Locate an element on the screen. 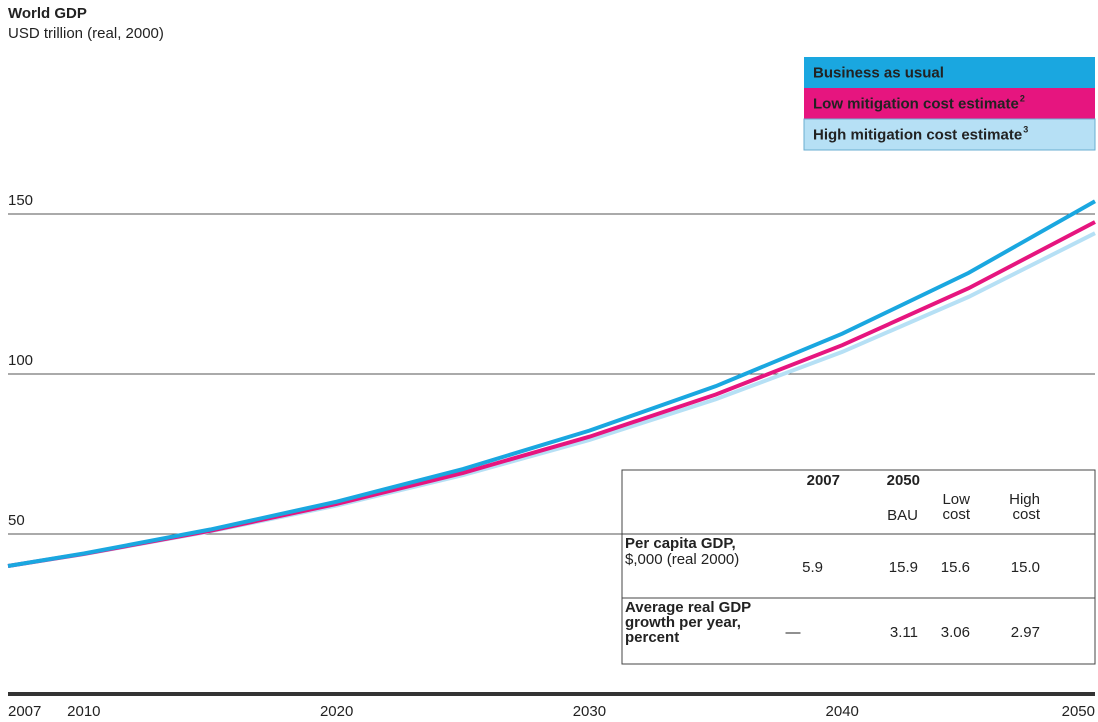  table-subheader: BAU is located at coordinates (902, 515).